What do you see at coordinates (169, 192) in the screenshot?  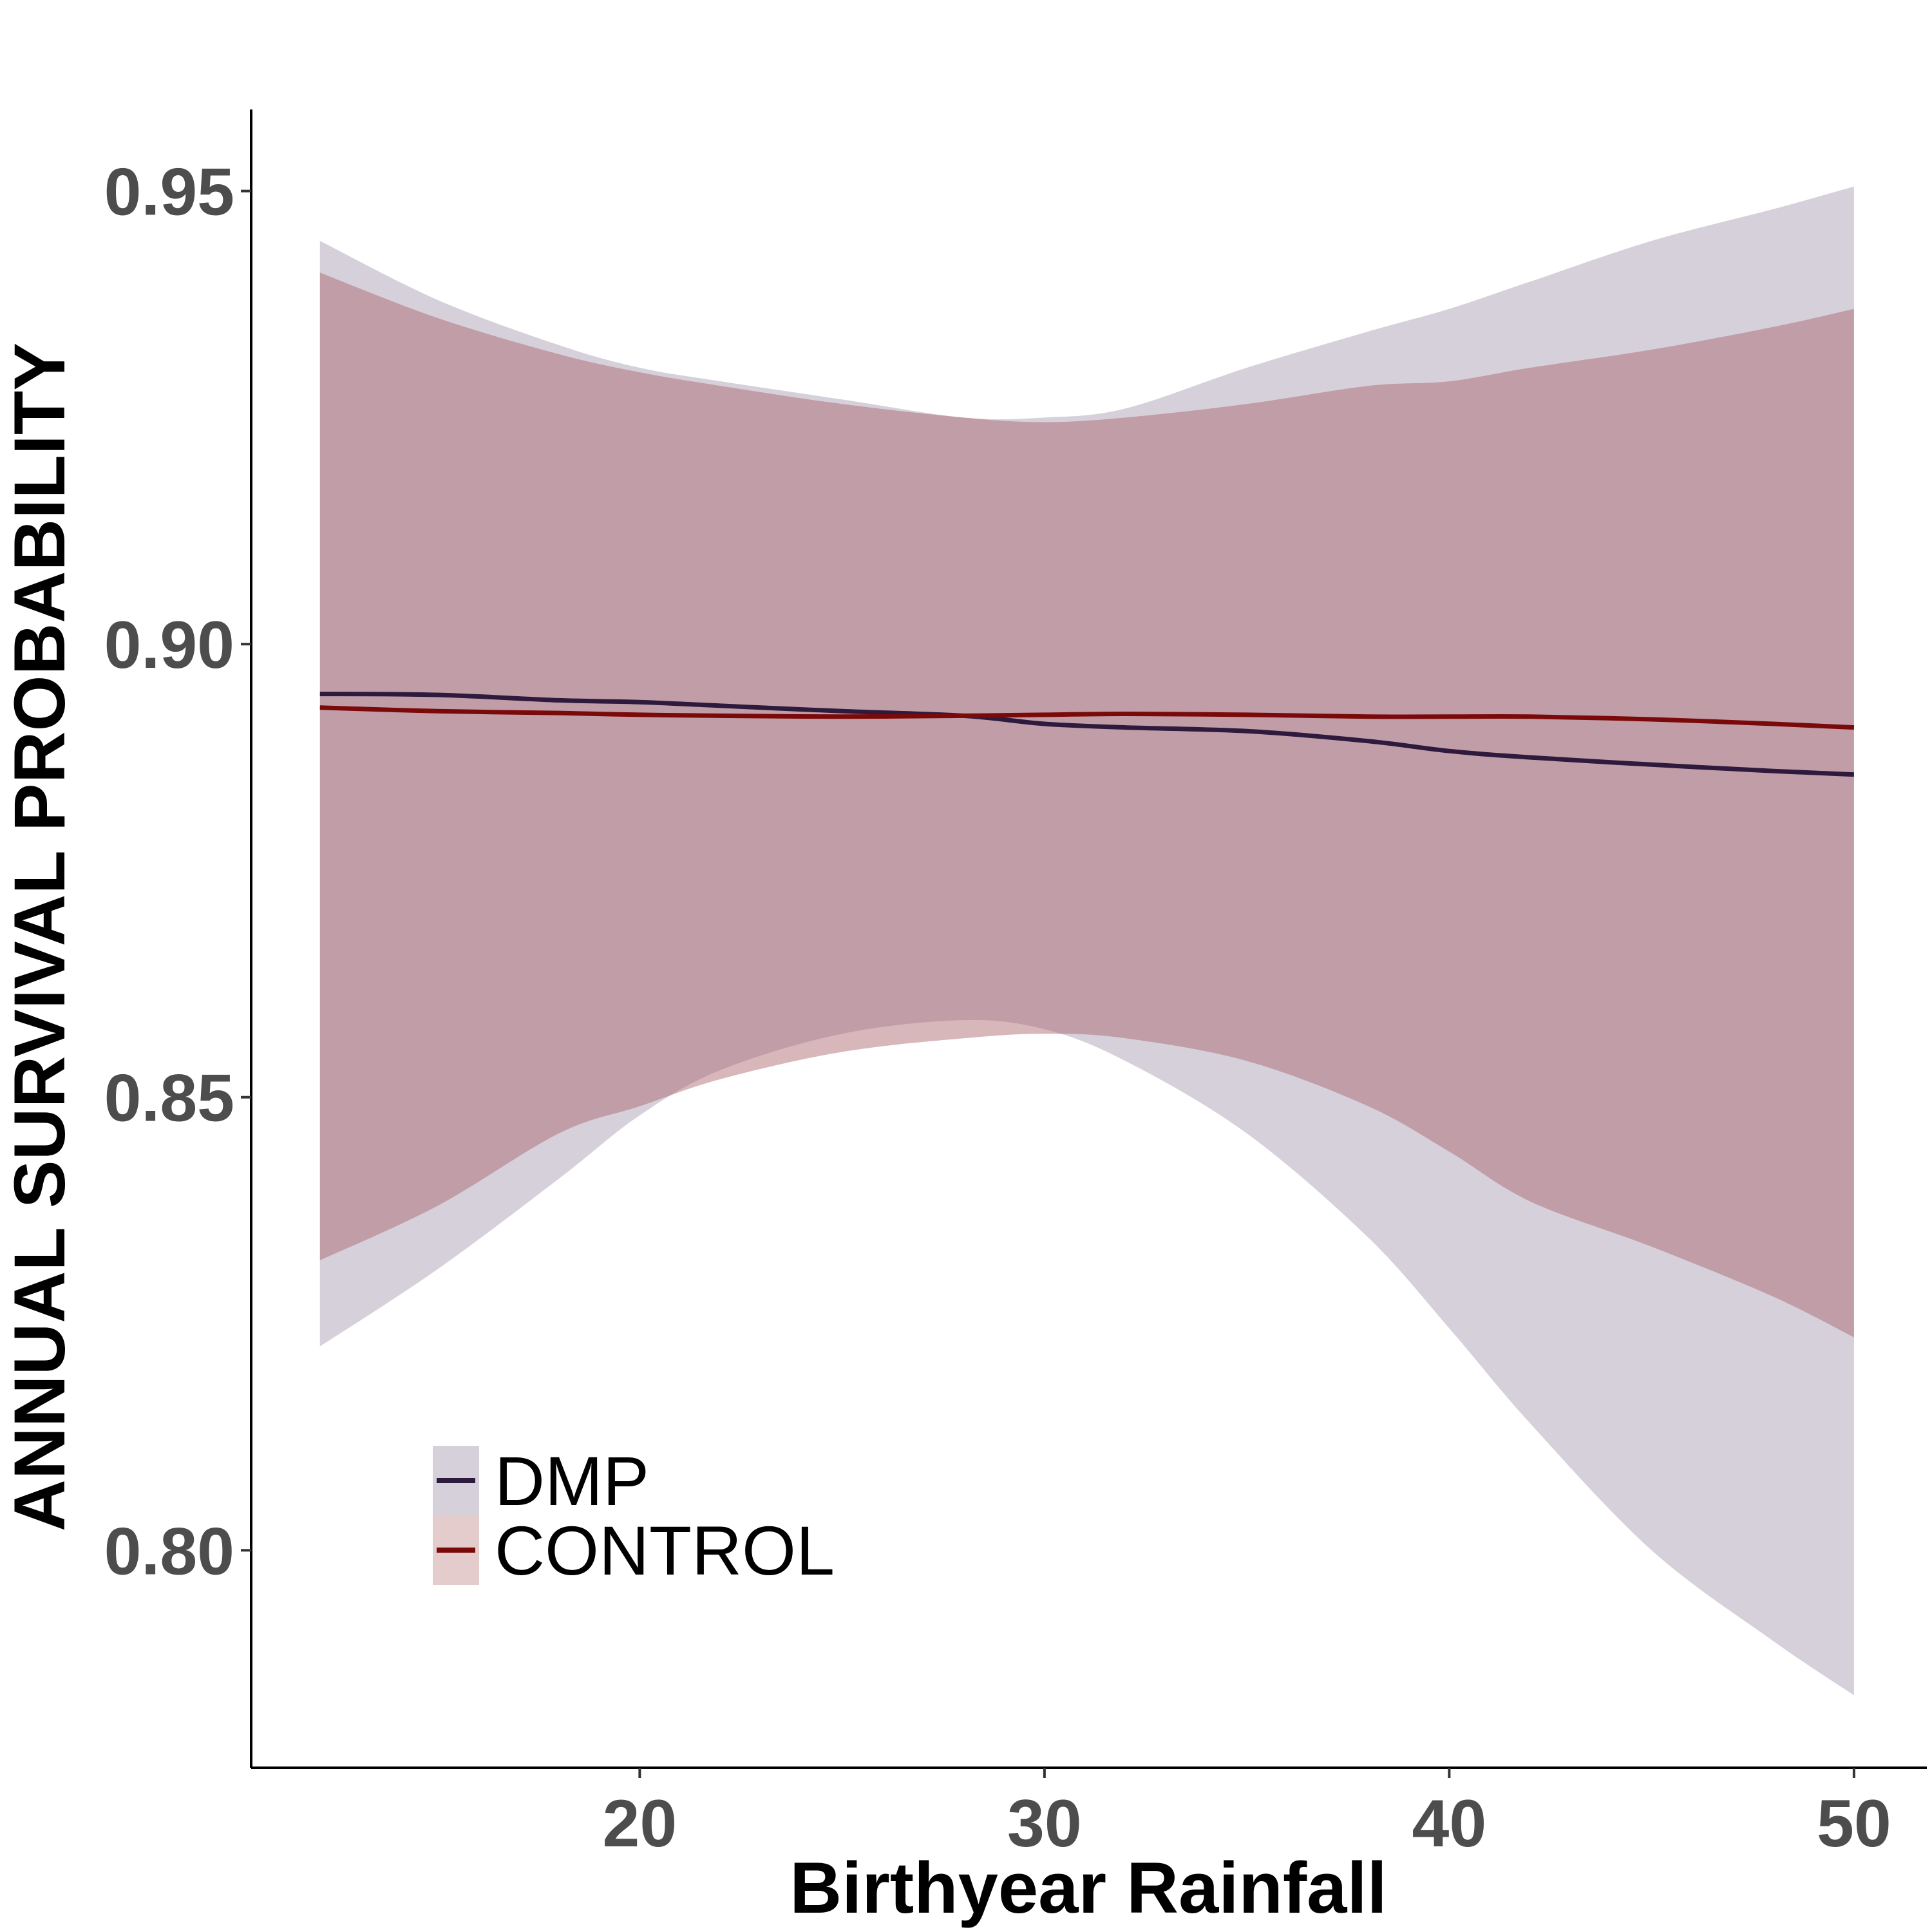 I see `y-tick-label: 0.95` at bounding box center [169, 192].